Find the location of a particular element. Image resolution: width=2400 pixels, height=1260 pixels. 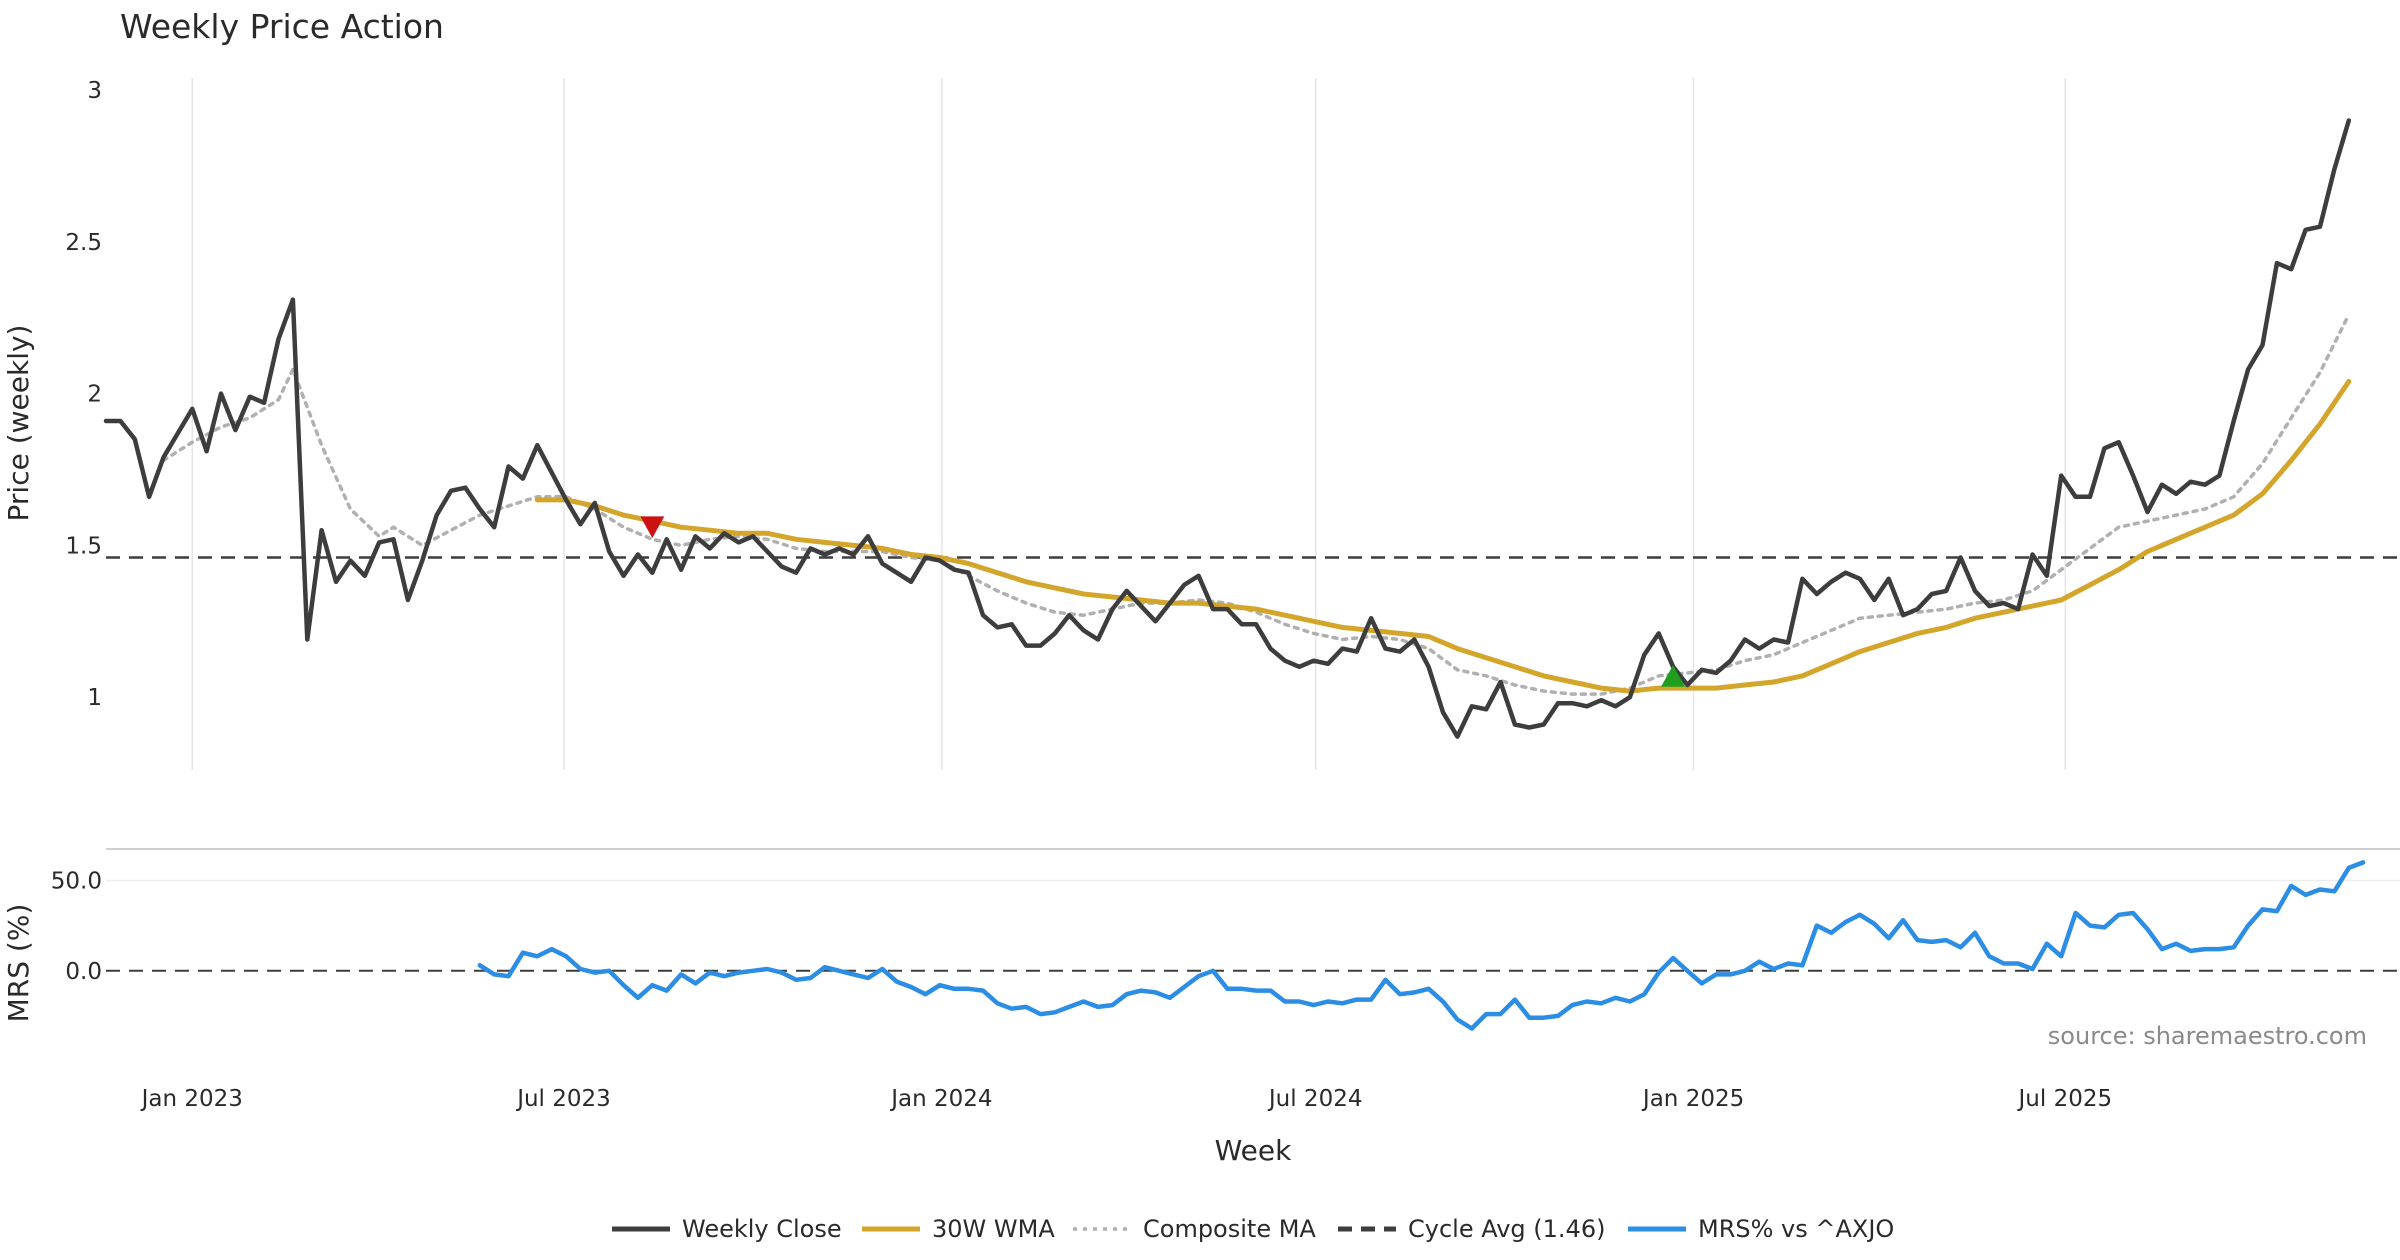

price-y-tick-label: 2.5 is located at coordinates (83, 243).